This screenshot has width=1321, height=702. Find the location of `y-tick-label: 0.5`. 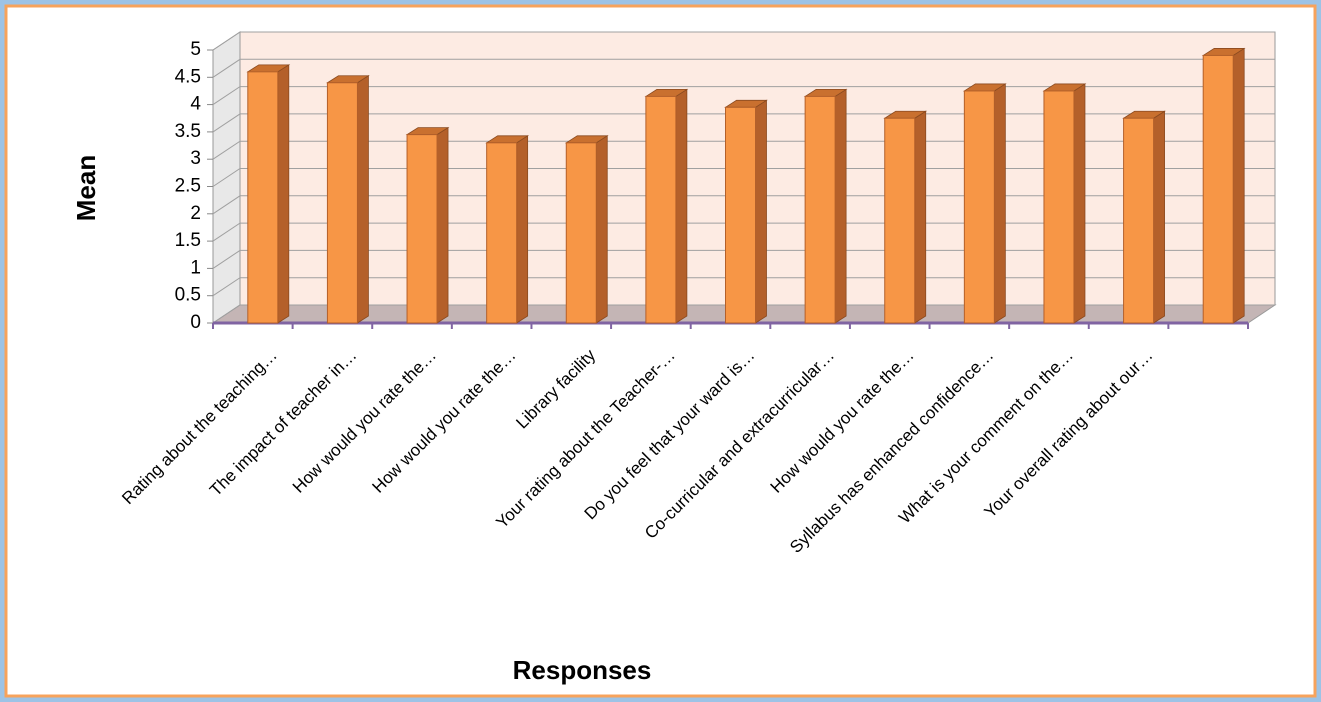

y-tick-label: 0.5 is located at coordinates (188, 295).